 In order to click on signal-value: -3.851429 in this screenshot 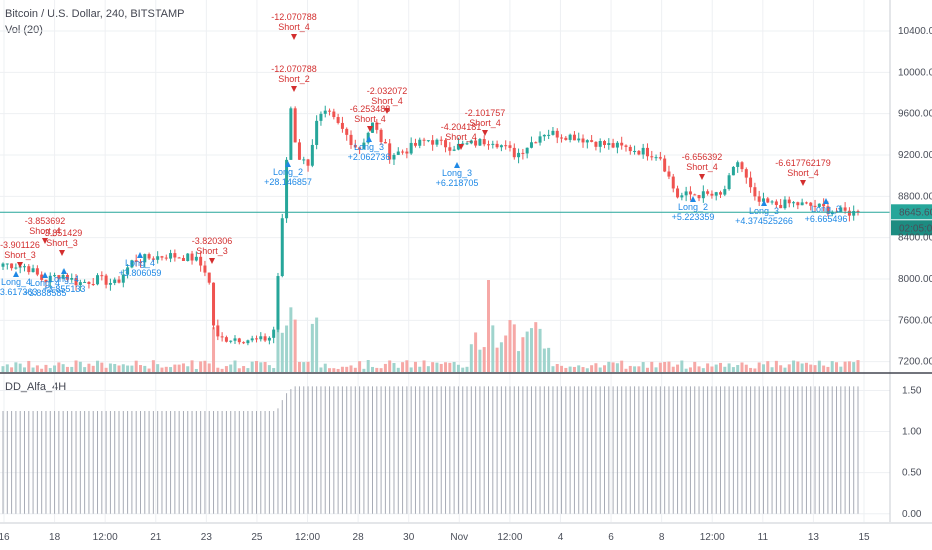, I will do `click(62, 233)`.